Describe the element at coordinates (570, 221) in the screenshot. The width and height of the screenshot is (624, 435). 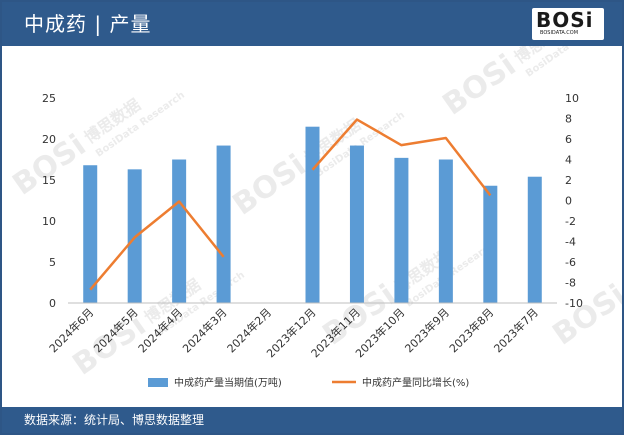
I see `y-right-tick-label: -2` at that location.